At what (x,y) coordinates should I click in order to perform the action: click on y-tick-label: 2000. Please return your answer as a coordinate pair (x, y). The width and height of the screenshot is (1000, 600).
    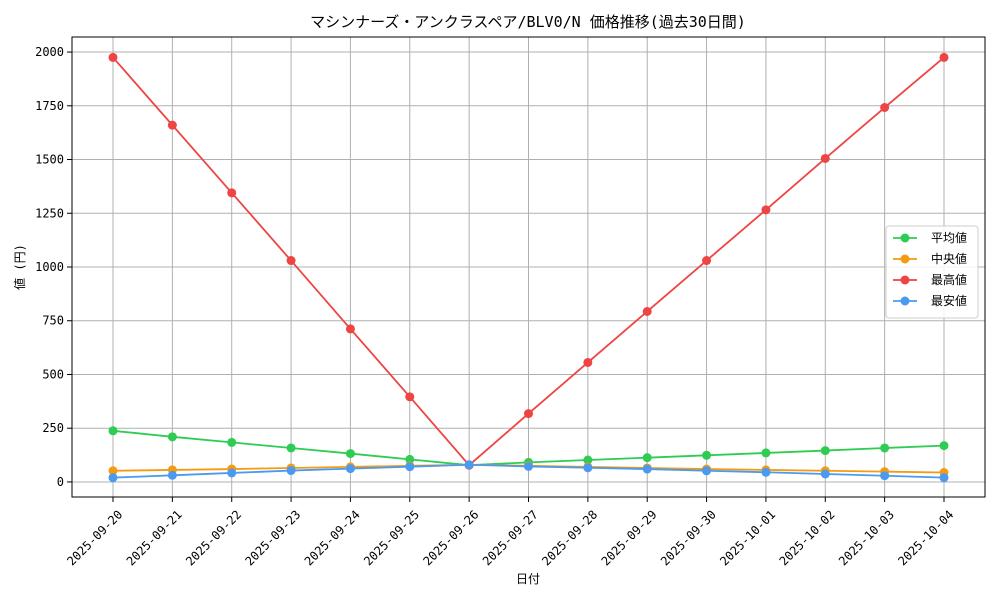
    Looking at the image, I should click on (49, 52).